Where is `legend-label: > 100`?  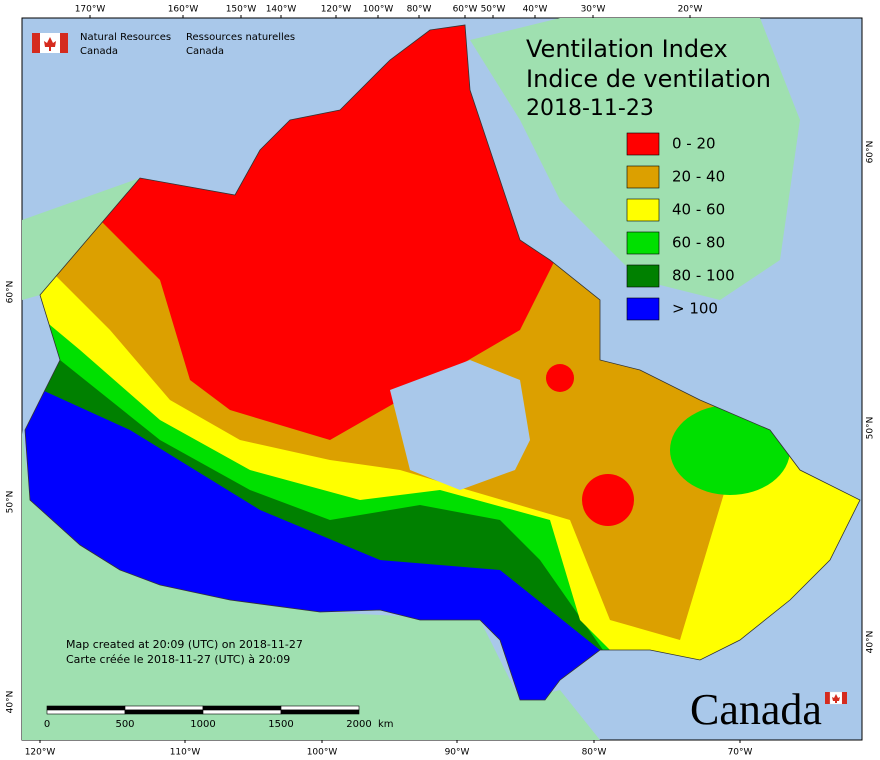 legend-label: > 100 is located at coordinates (695, 309).